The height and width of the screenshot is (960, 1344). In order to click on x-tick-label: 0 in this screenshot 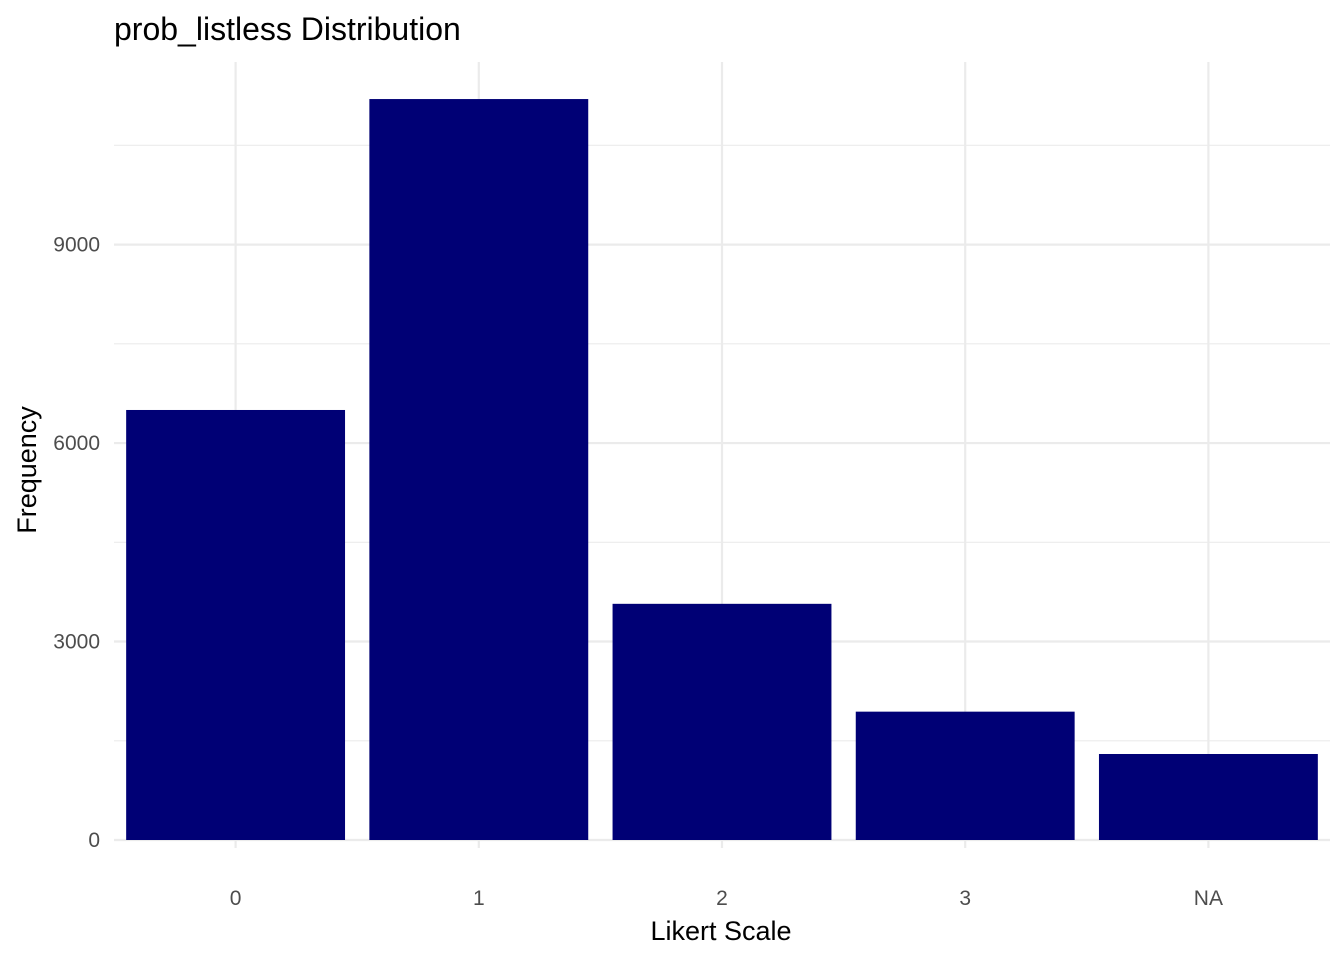, I will do `click(236, 898)`.